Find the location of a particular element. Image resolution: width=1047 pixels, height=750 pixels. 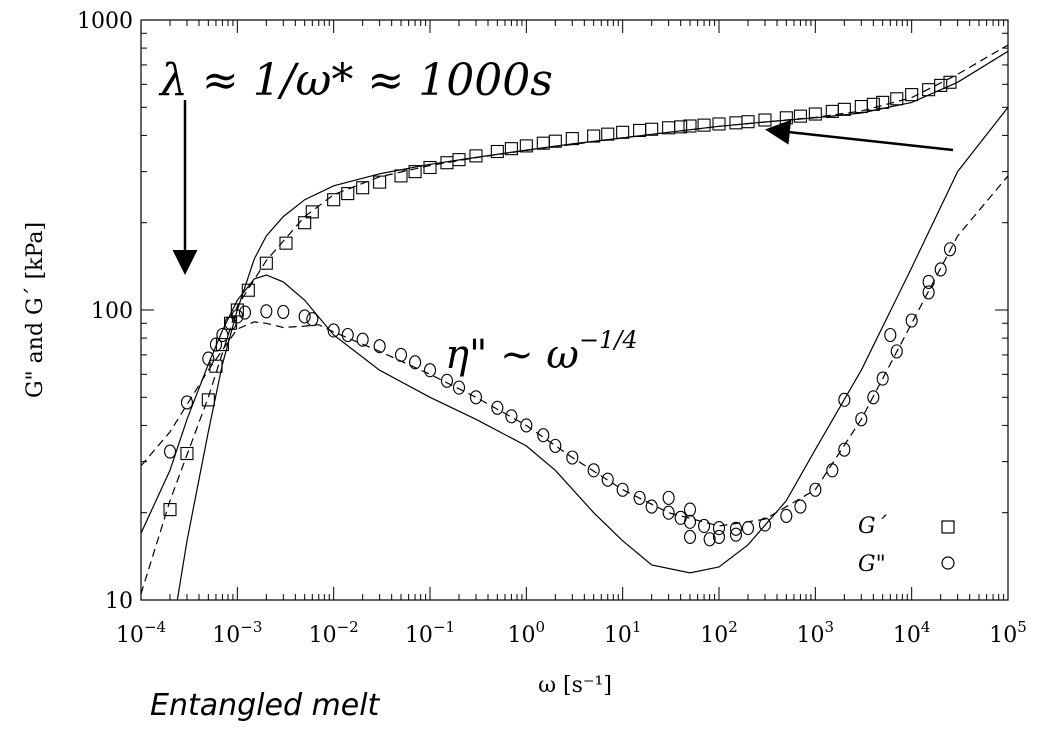

x-tick-label: 10⁰ is located at coordinates (527, 633).